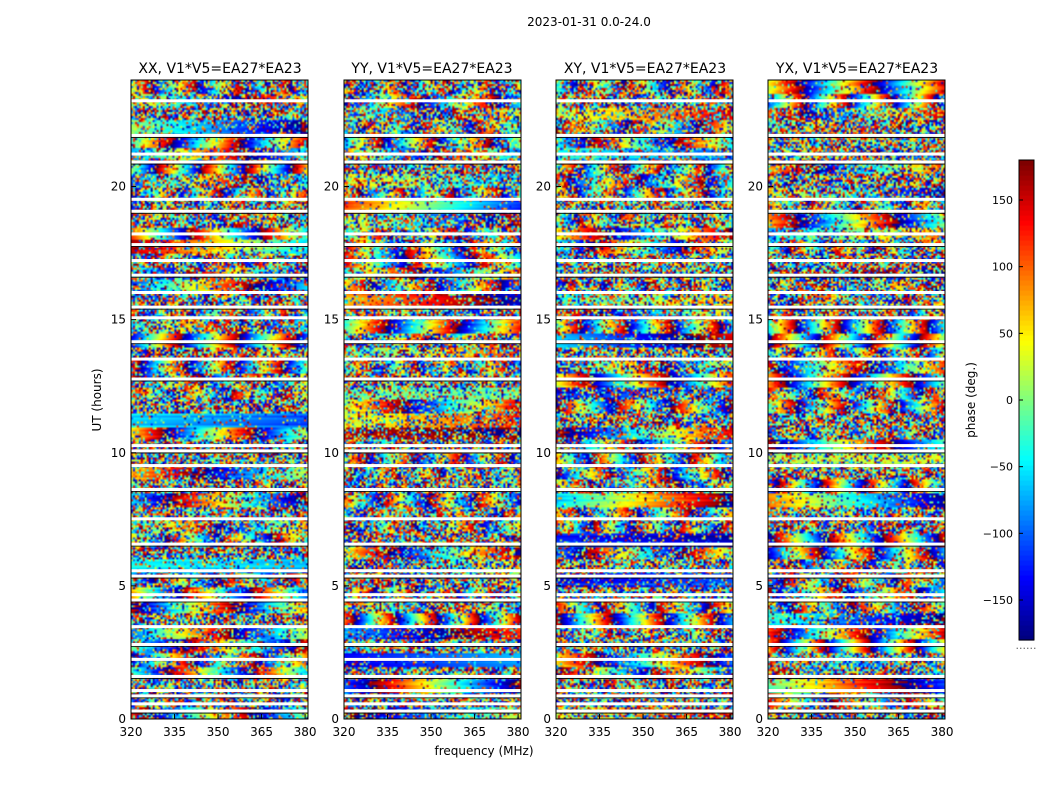 Image resolution: width=1050 pixels, height=800 pixels. I want to click on panel-frame, so click(644, 399).